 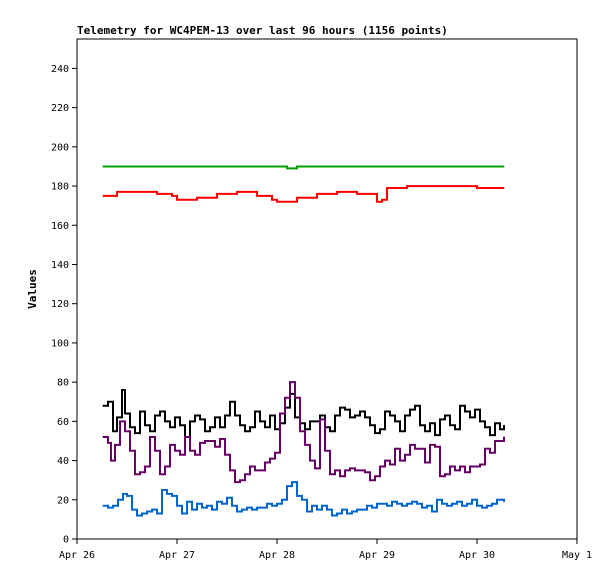 What do you see at coordinates (63, 422) in the screenshot?
I see `y-tick-label-60: 60` at bounding box center [63, 422].